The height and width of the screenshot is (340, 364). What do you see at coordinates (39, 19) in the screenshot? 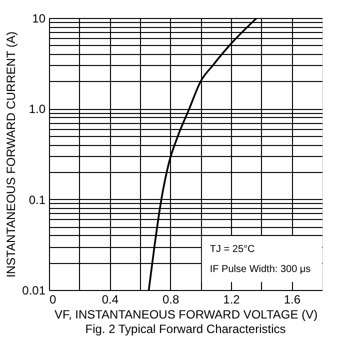
I see `y-tick-label: 10` at bounding box center [39, 19].